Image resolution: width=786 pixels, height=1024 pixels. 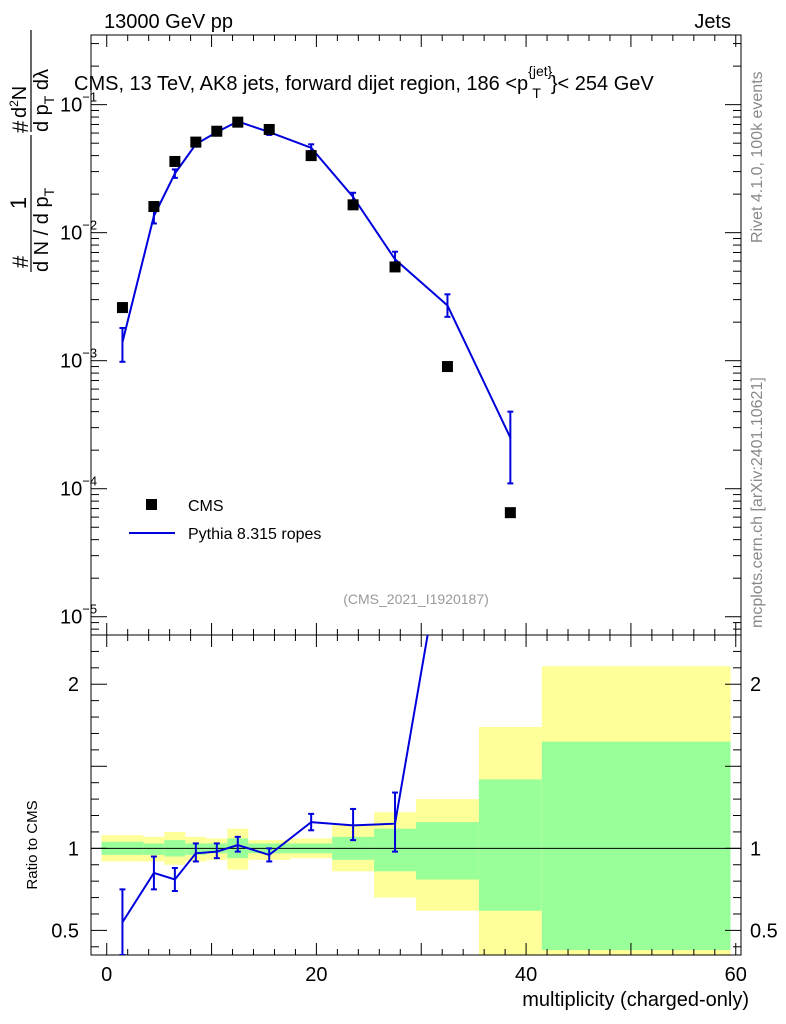 I want to click on legend-marker-cms, so click(x=151, y=504).